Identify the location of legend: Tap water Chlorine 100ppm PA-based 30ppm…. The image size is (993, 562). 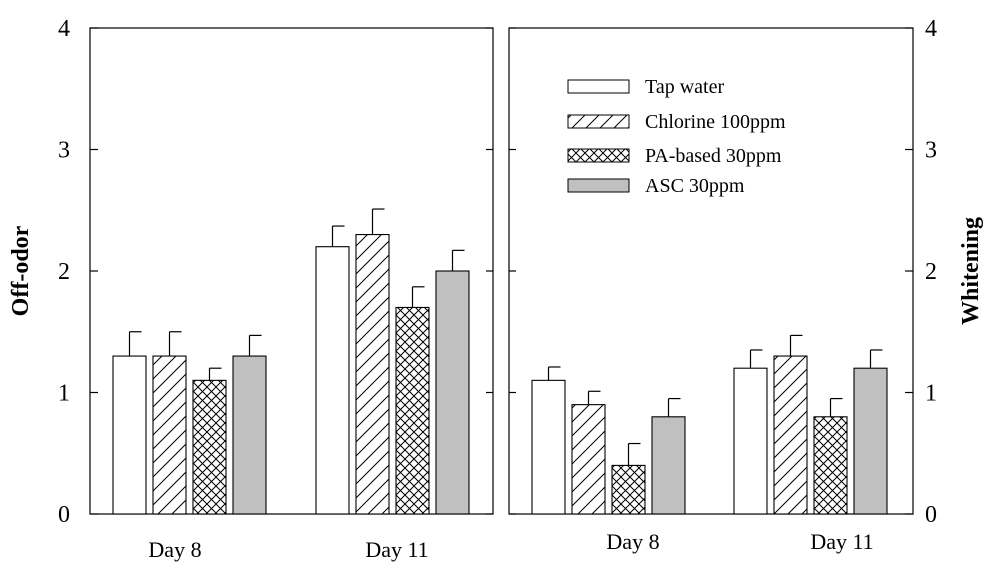
(676, 136).